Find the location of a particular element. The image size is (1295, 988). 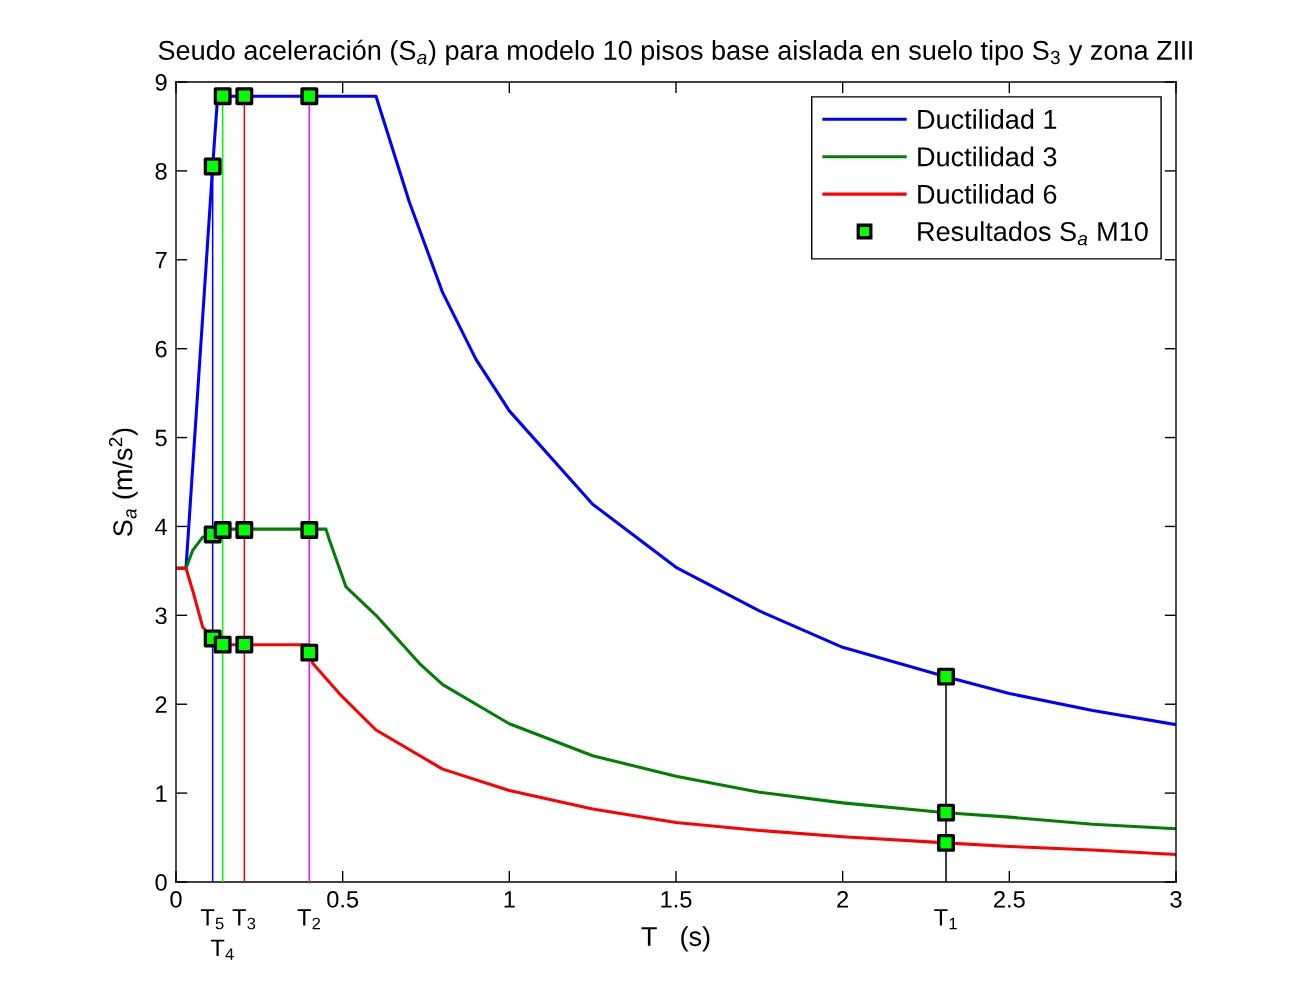

y-axis-title: S$_{a}$ (m/s$^{2}$) is located at coordinates (123, 482).